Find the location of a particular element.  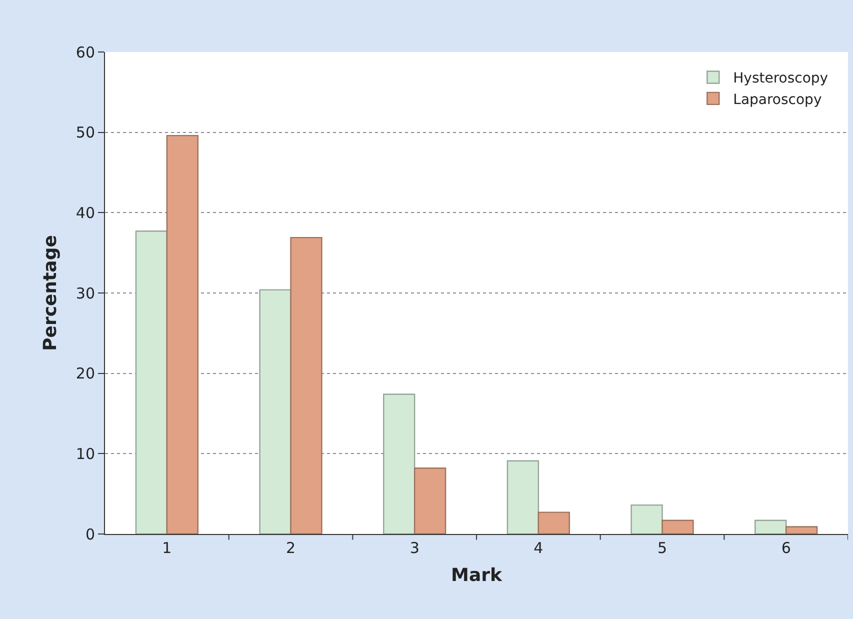

y-tick-label: 50 is located at coordinates (85, 133).